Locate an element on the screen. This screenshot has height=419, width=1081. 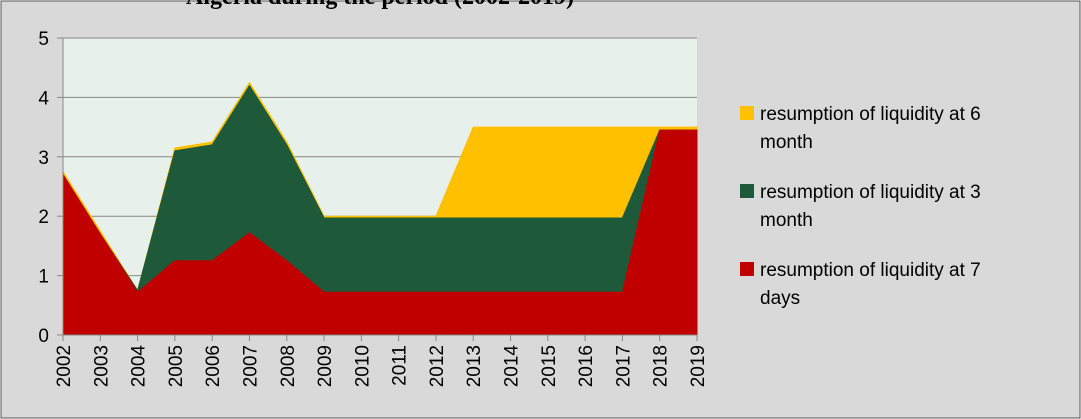
y-tick-label: 3 is located at coordinates (43, 158).